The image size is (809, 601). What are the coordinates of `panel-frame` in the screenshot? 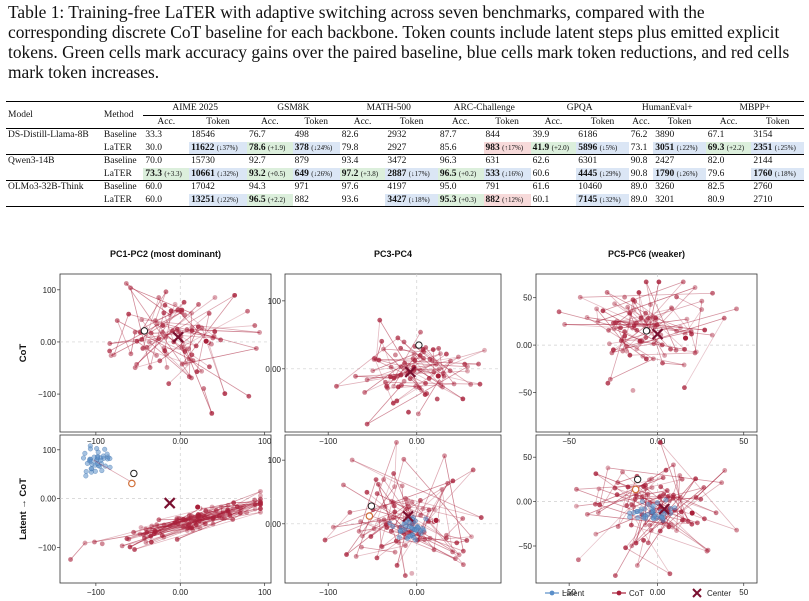 It's located at (646, 353).